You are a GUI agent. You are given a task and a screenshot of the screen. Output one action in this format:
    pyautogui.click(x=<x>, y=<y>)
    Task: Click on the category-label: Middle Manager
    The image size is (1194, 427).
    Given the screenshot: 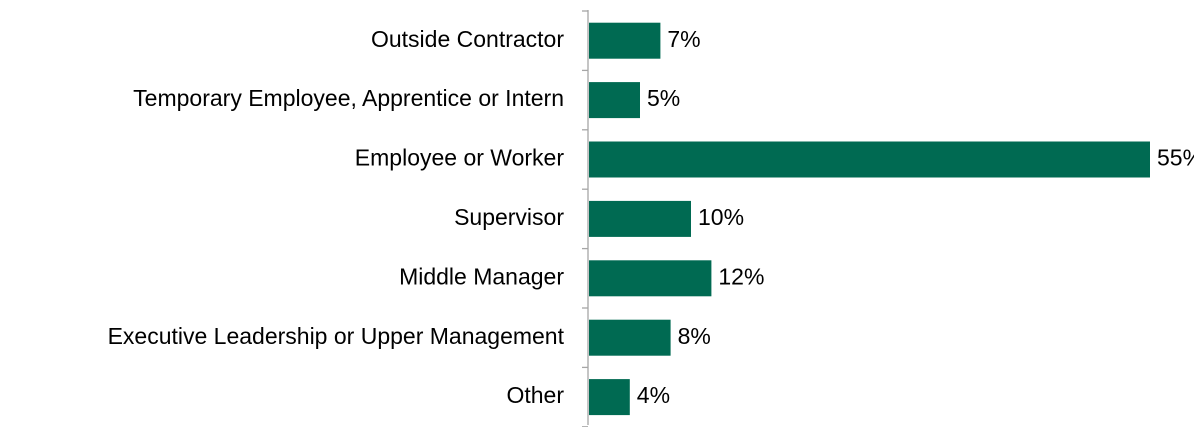 What is the action you would take?
    pyautogui.click(x=481, y=276)
    